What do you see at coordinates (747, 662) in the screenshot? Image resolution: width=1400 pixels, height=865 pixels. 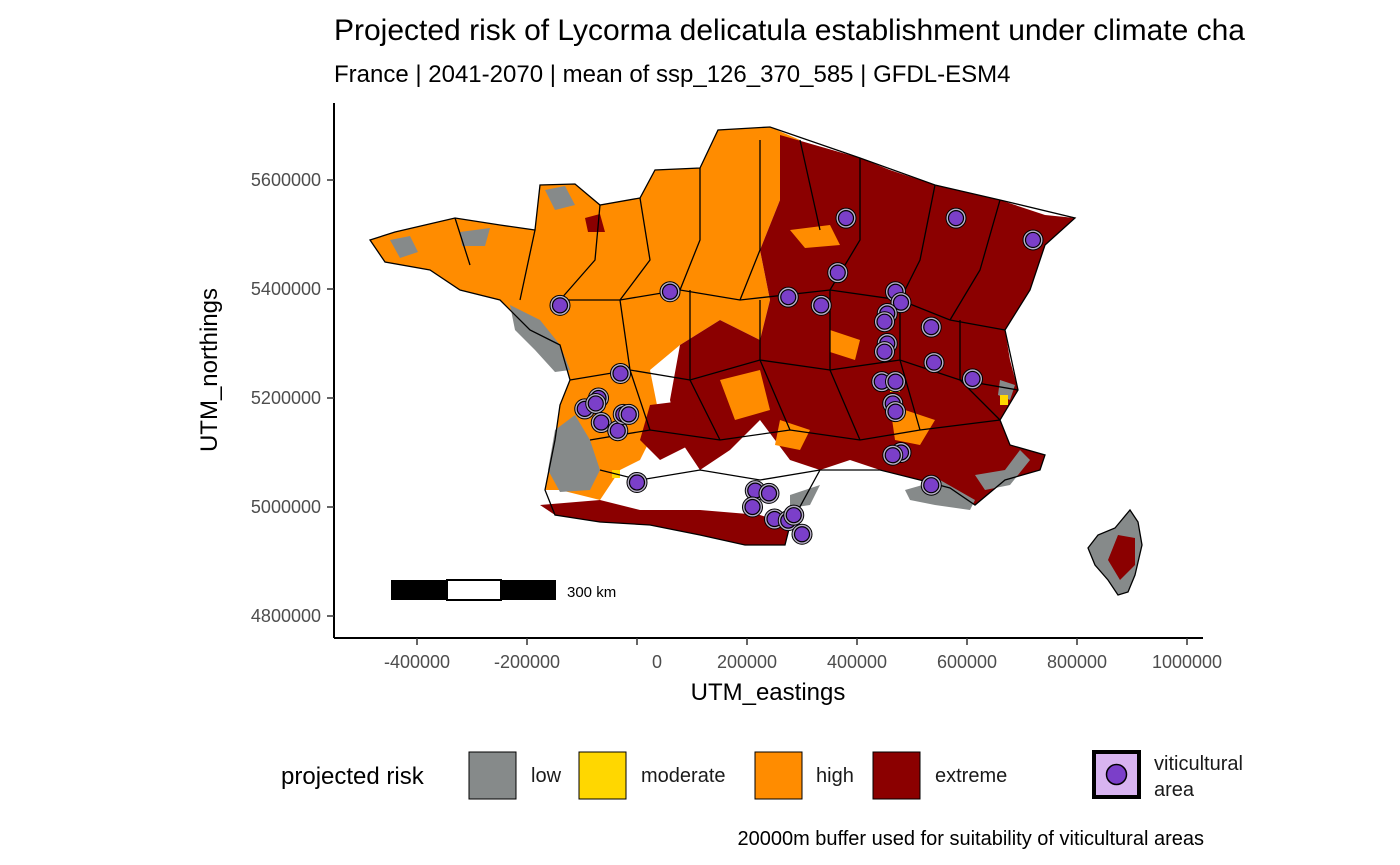 I see `x-tick-label: 200000` at bounding box center [747, 662].